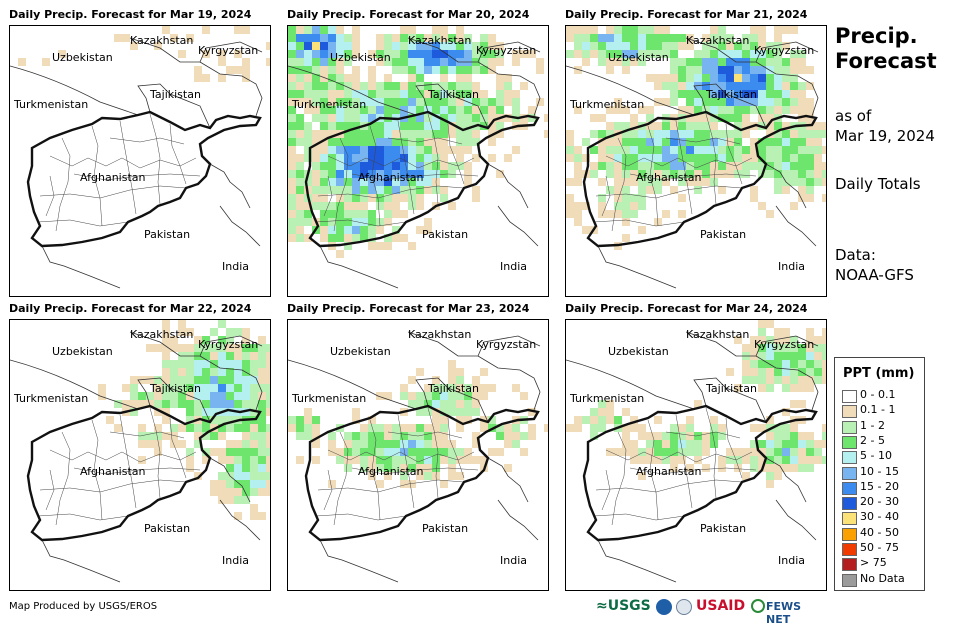 This screenshot has height=626, width=970. What do you see at coordinates (228, 50) in the screenshot?
I see `country-label-kyrgyzstan: Kyrgyzstan` at bounding box center [228, 50].